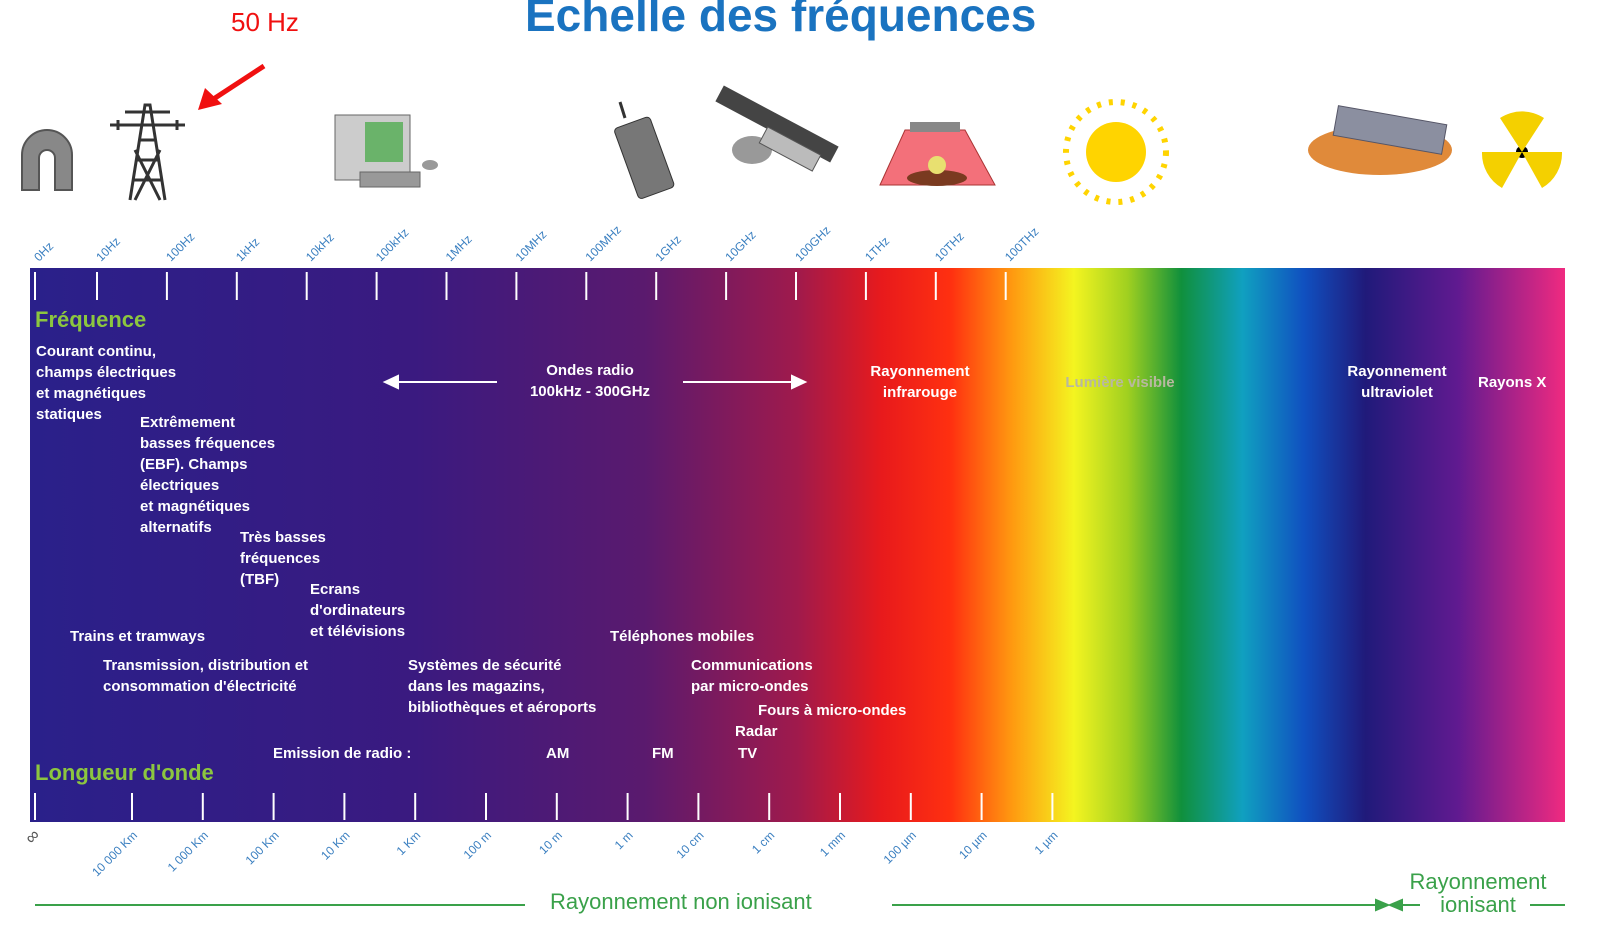  I want to click on frequency-tick-label: 1GHz, so click(668, 249).